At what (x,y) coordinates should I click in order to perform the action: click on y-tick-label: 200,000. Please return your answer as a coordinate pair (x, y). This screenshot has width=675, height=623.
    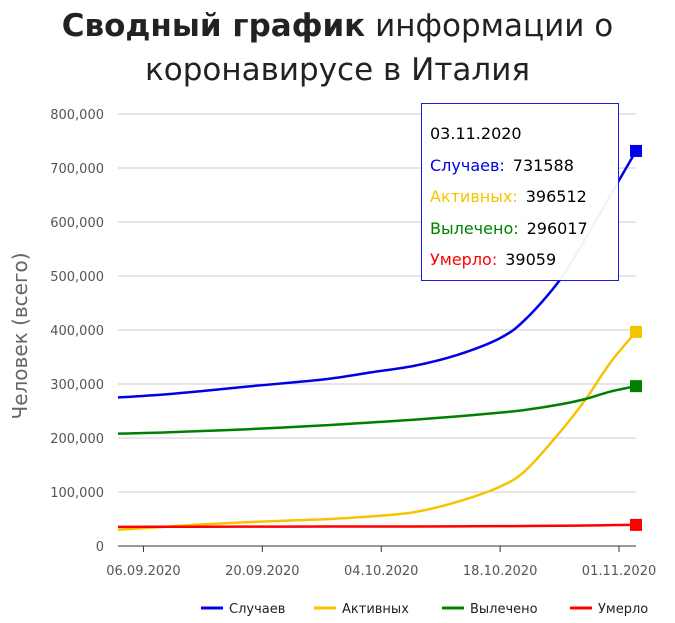
    Looking at the image, I should click on (77, 439).